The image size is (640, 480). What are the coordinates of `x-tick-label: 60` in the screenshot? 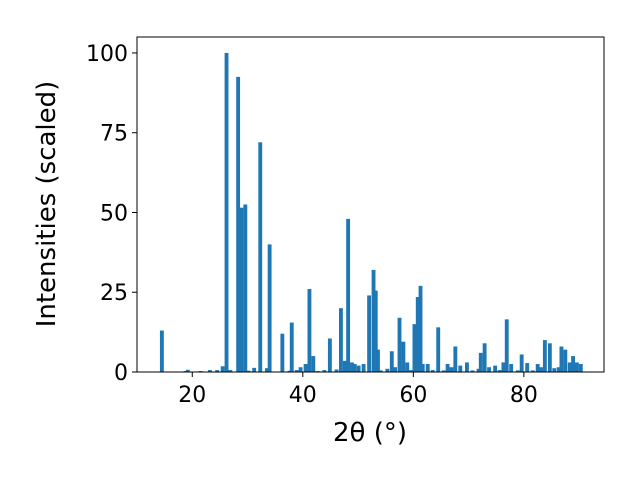 It's located at (413, 395).